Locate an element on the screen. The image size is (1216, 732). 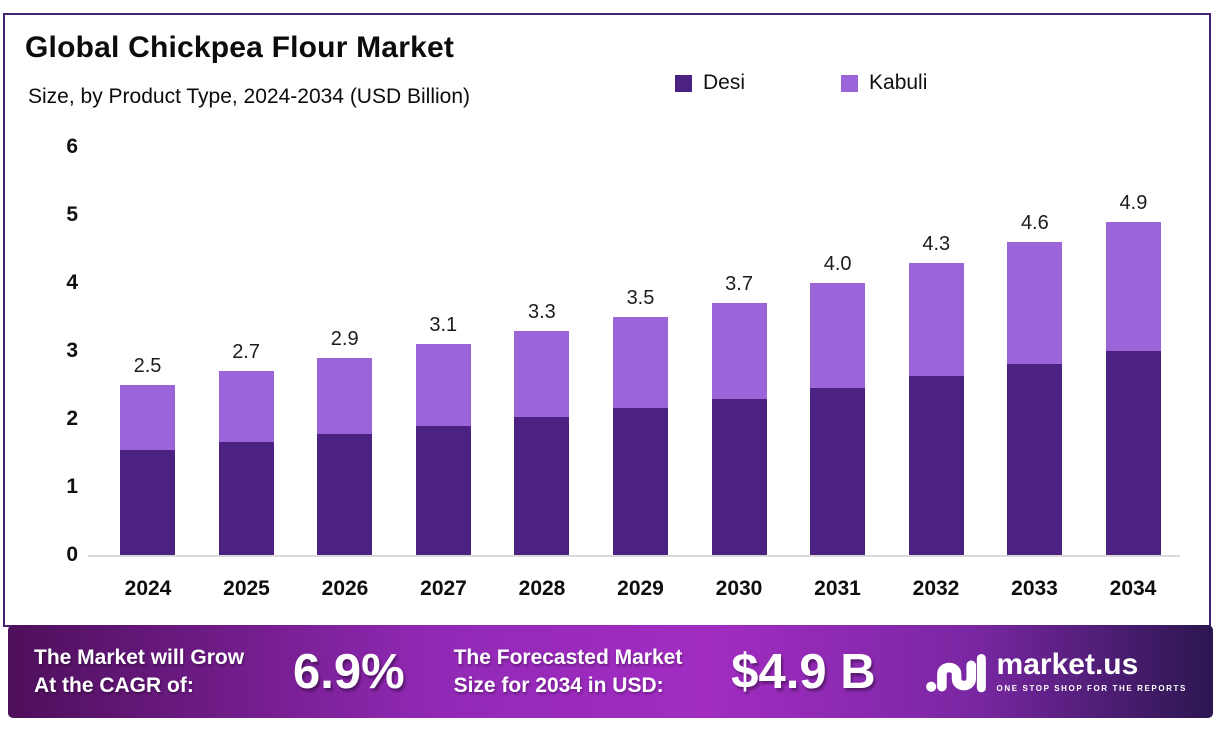
x-tick-label: 2028 is located at coordinates (542, 588).